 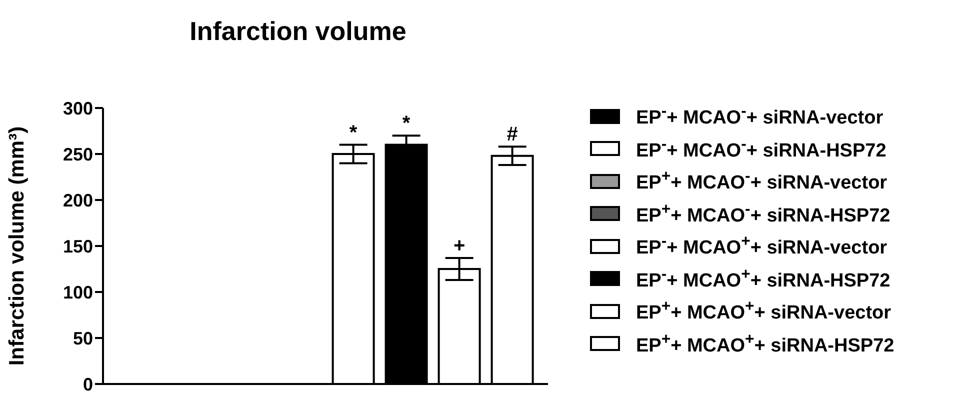 What do you see at coordinates (765, 343) in the screenshot?
I see `legend-label: EP$^{+}$+ MCAO$^{+}$+ siRNA-HSP72` at bounding box center [765, 343].